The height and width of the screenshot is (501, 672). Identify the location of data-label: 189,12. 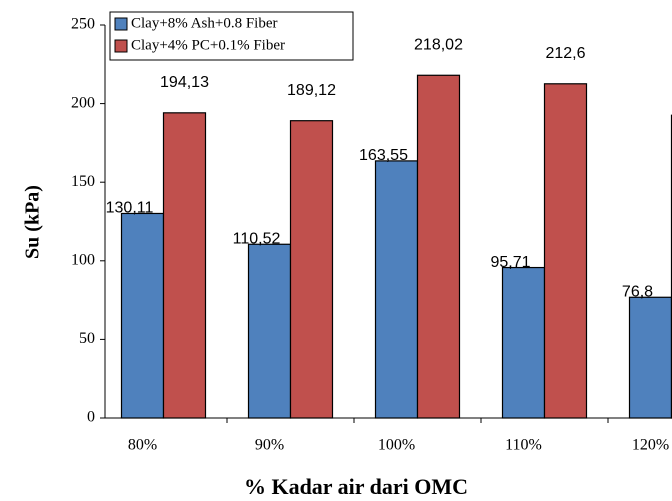
(311, 90).